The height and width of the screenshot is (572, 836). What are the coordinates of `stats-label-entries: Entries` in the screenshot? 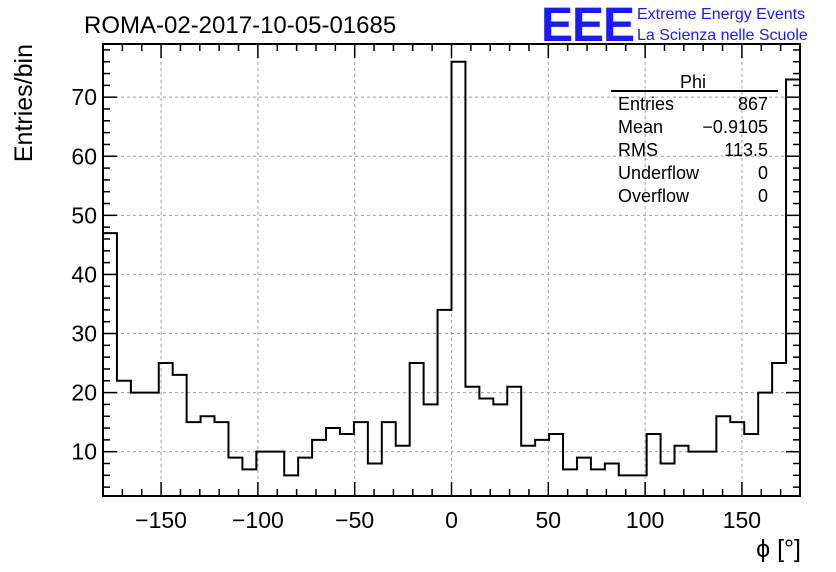 It's located at (646, 104).